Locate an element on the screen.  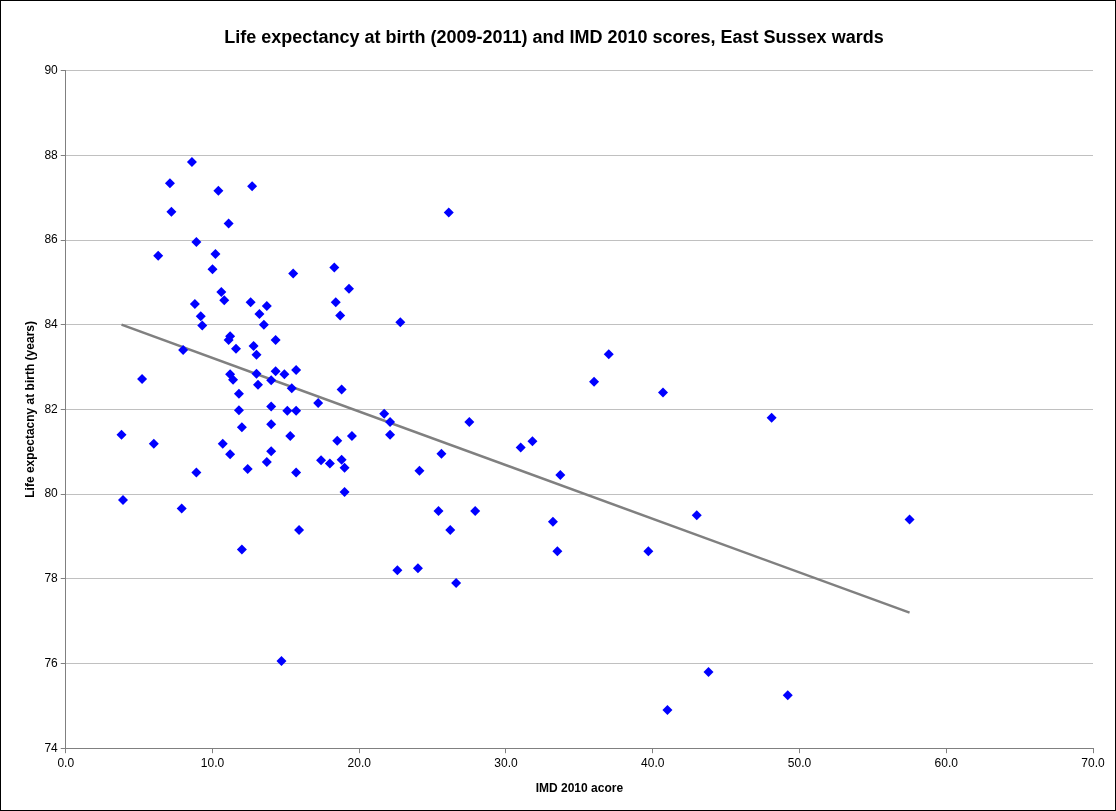
x-tick-label: 30.0 is located at coordinates (506, 762).